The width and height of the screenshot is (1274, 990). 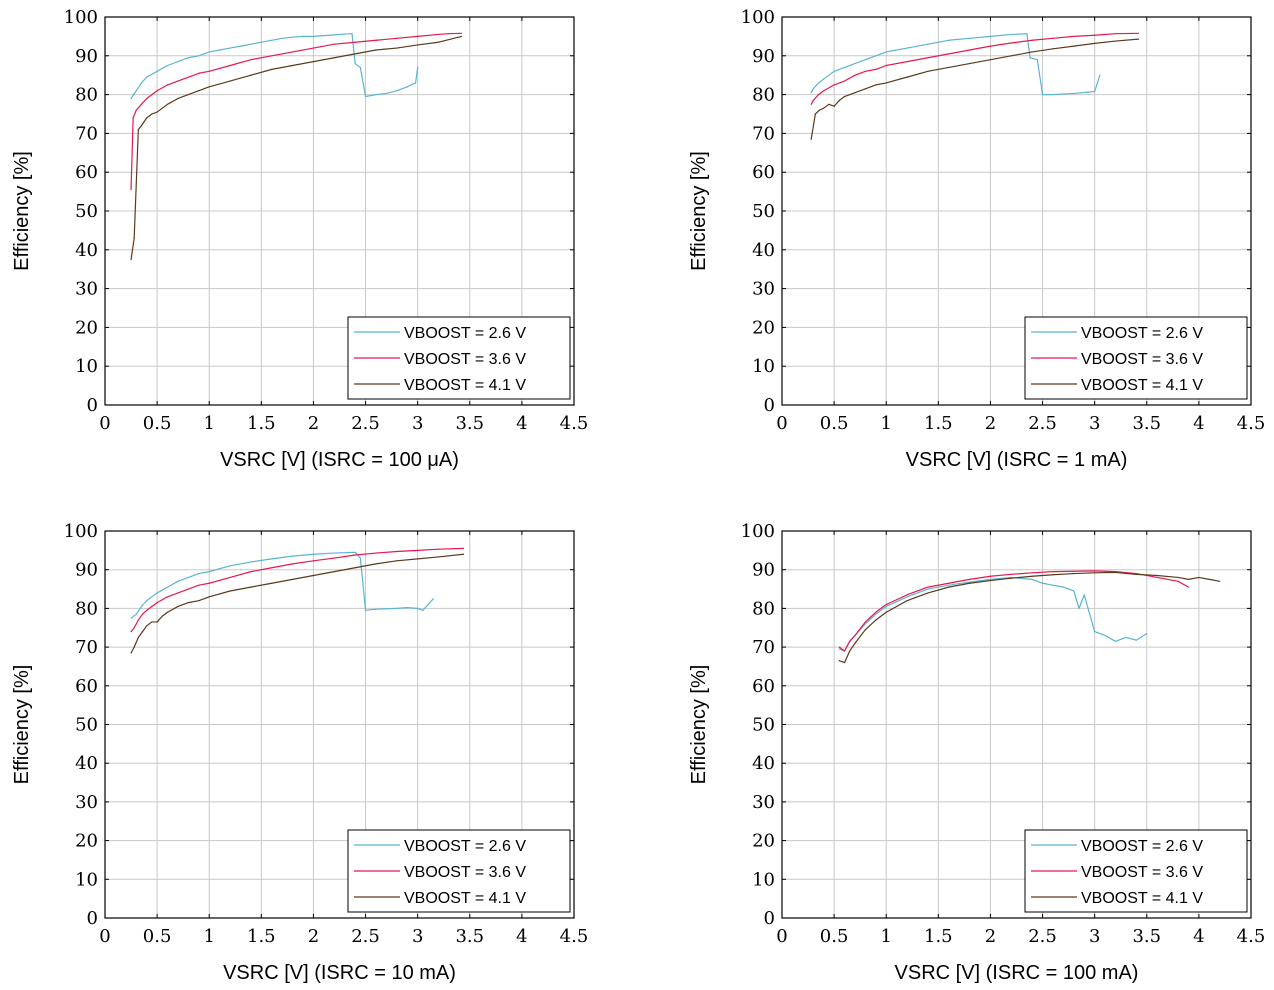 What do you see at coordinates (763, 366) in the screenshot?
I see `y-tick-label: 10` at bounding box center [763, 366].